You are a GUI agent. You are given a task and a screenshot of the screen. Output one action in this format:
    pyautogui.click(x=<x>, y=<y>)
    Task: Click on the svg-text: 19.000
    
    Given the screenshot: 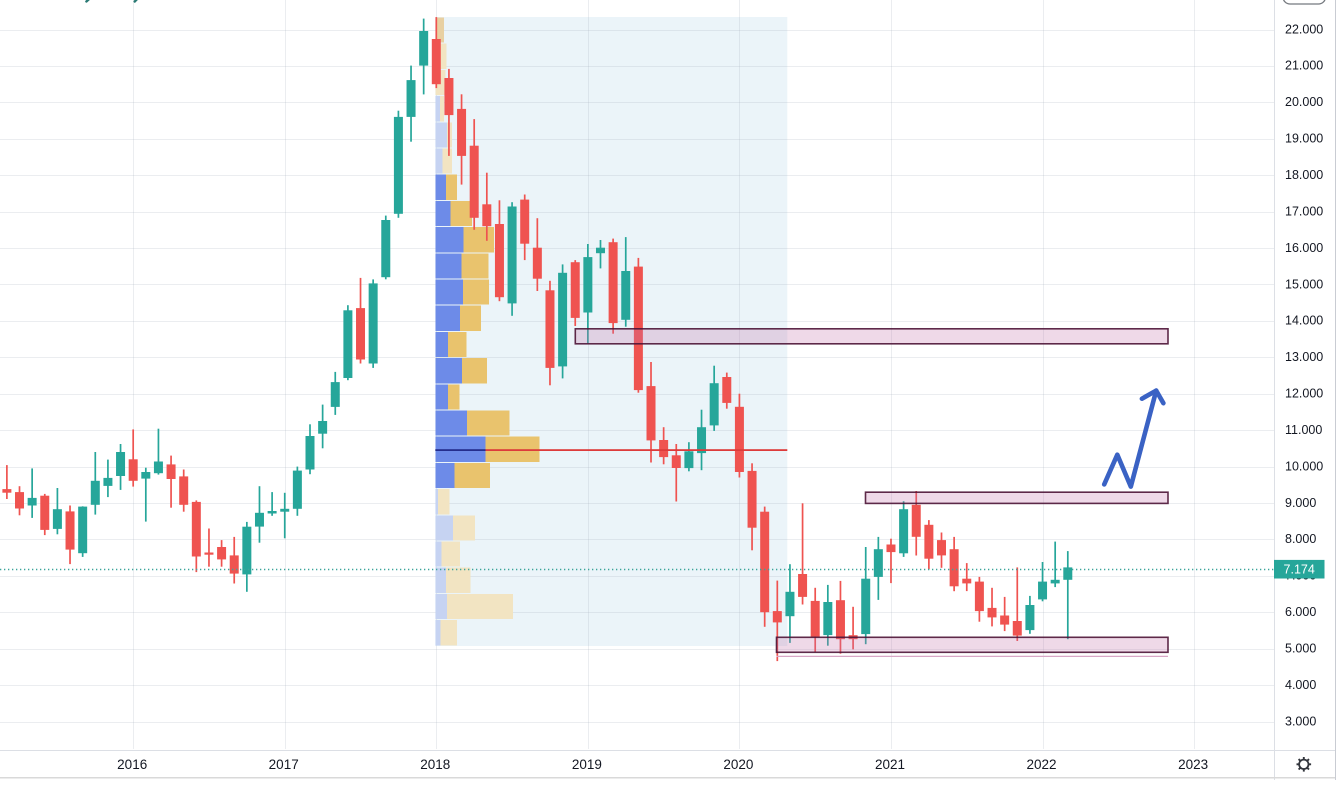 What is the action you would take?
    pyautogui.click(x=1304, y=139)
    